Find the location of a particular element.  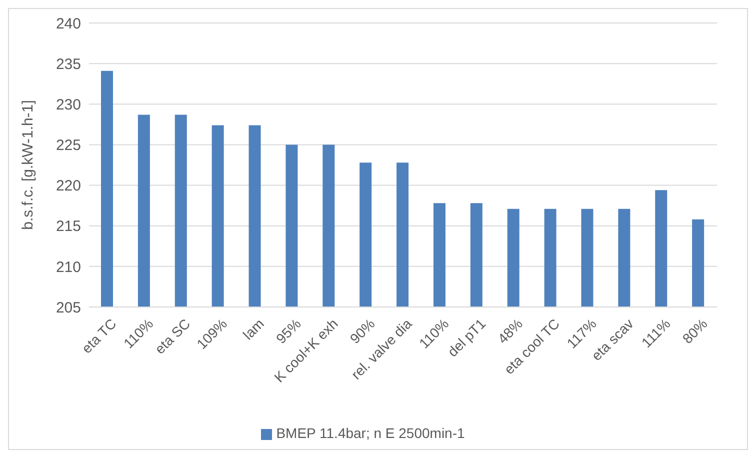

x-tick-label: eta SC is located at coordinates (173, 336).